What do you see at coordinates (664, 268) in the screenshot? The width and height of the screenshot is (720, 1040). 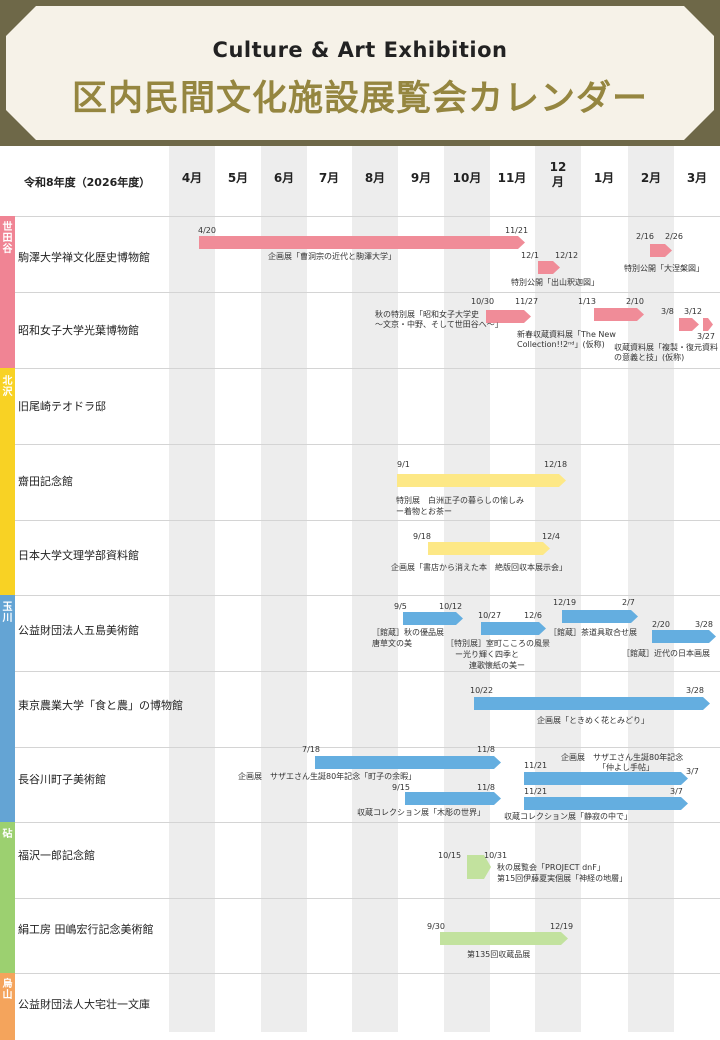 I see `event-label: 特別公開「大涅槃図」` at bounding box center [664, 268].